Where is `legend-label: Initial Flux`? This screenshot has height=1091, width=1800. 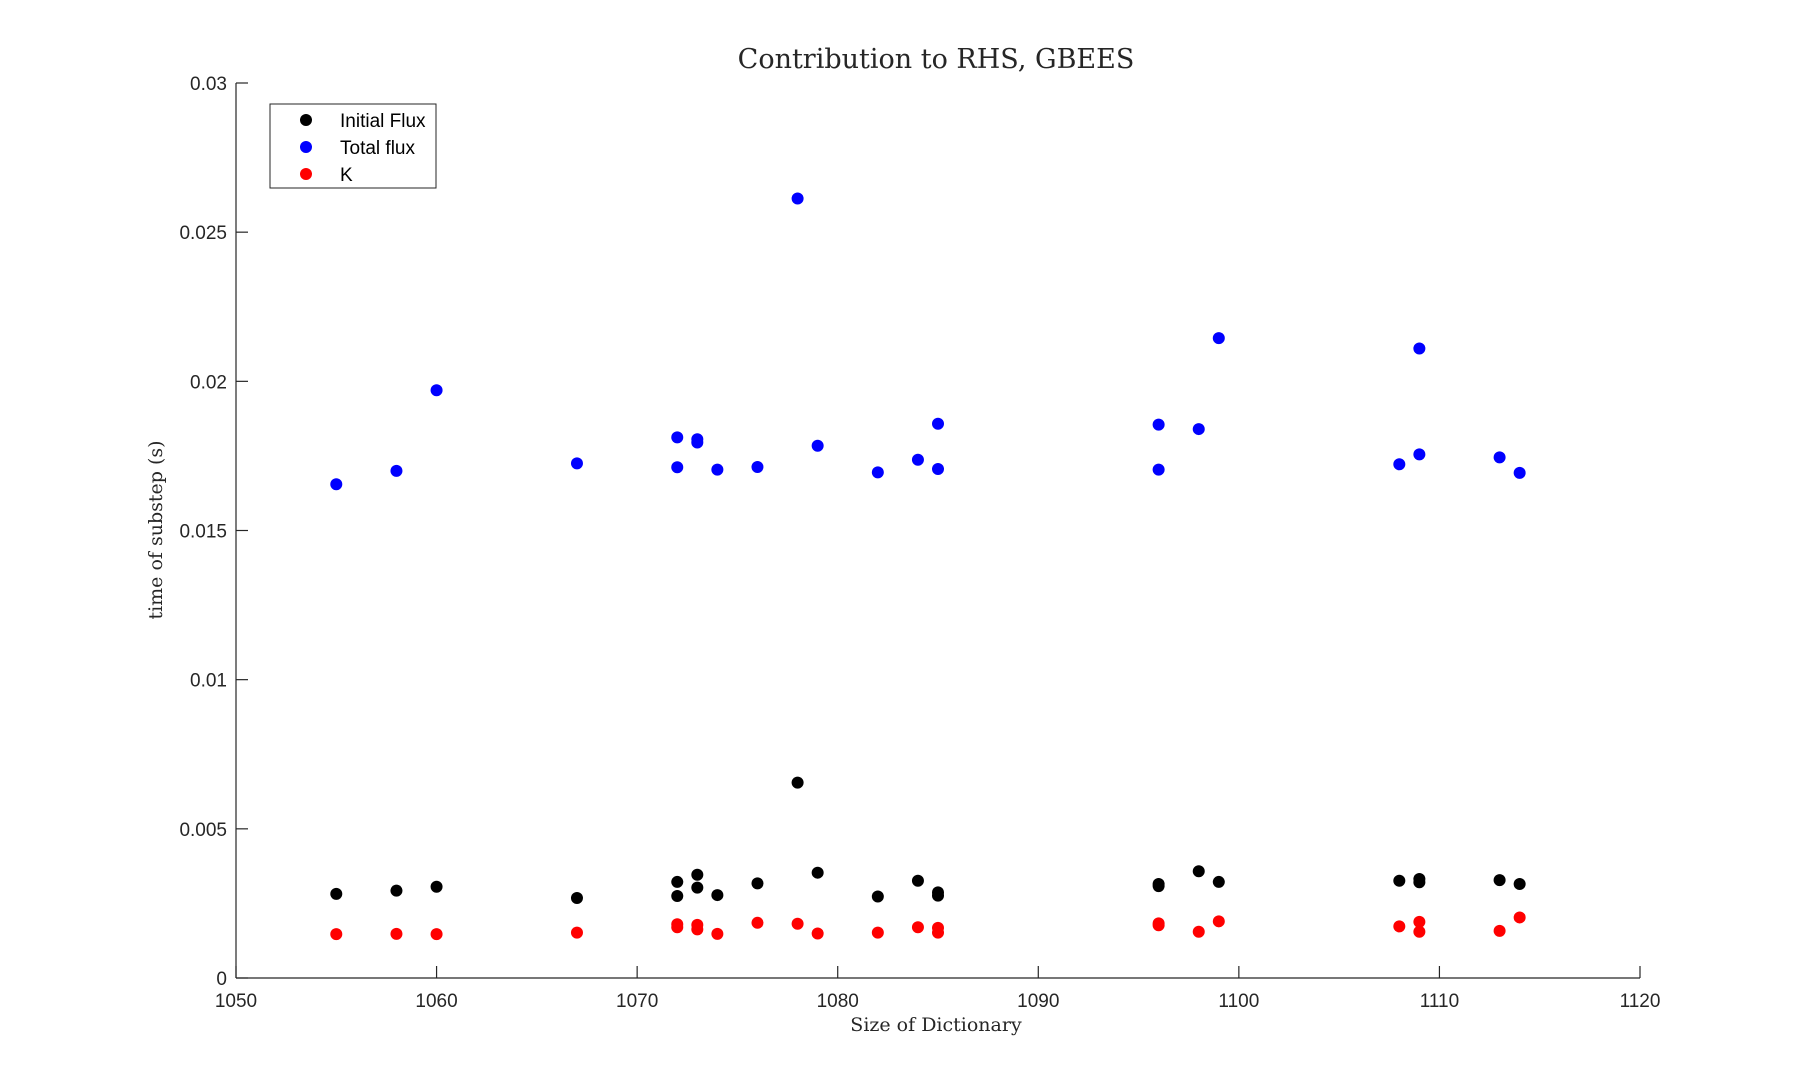
legend-label: Initial Flux is located at coordinates (383, 121).